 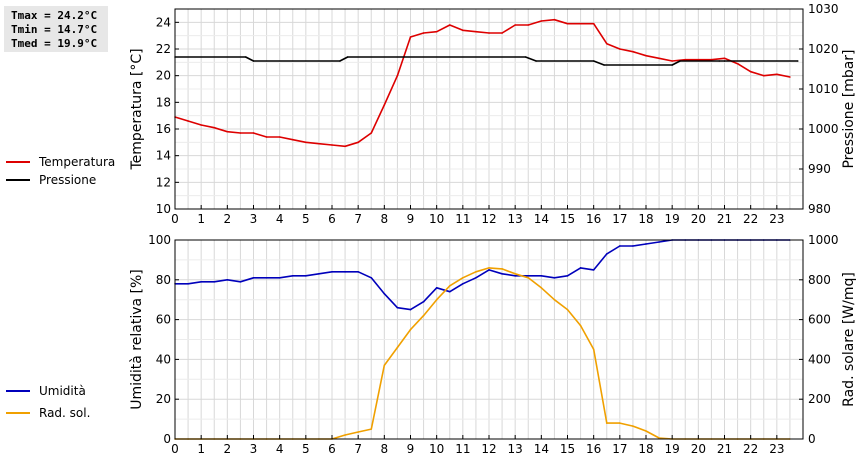 What do you see at coordinates (163, 102) in the screenshot?
I see `y-tick-label: 18` at bounding box center [163, 102].